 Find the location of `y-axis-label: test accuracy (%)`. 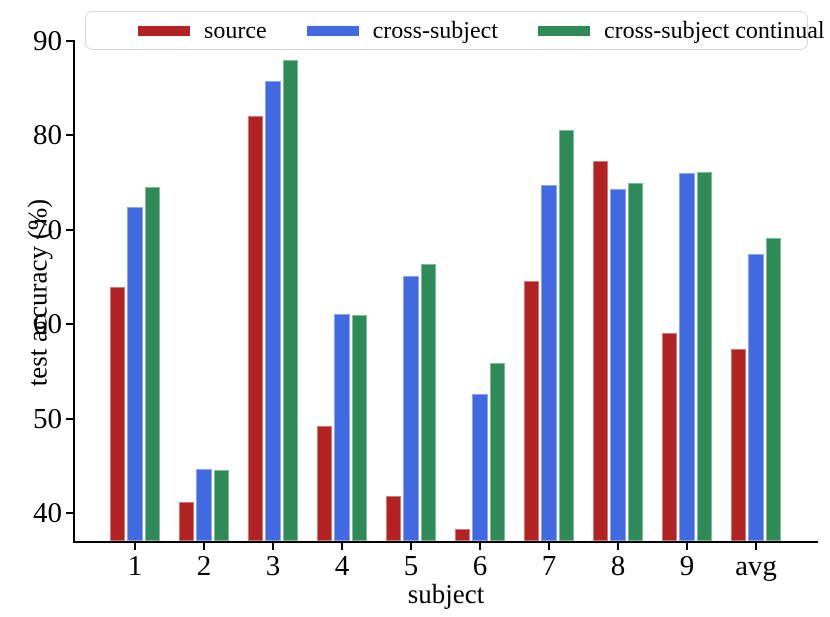

y-axis-label: test accuracy (%) is located at coordinates (37, 292).